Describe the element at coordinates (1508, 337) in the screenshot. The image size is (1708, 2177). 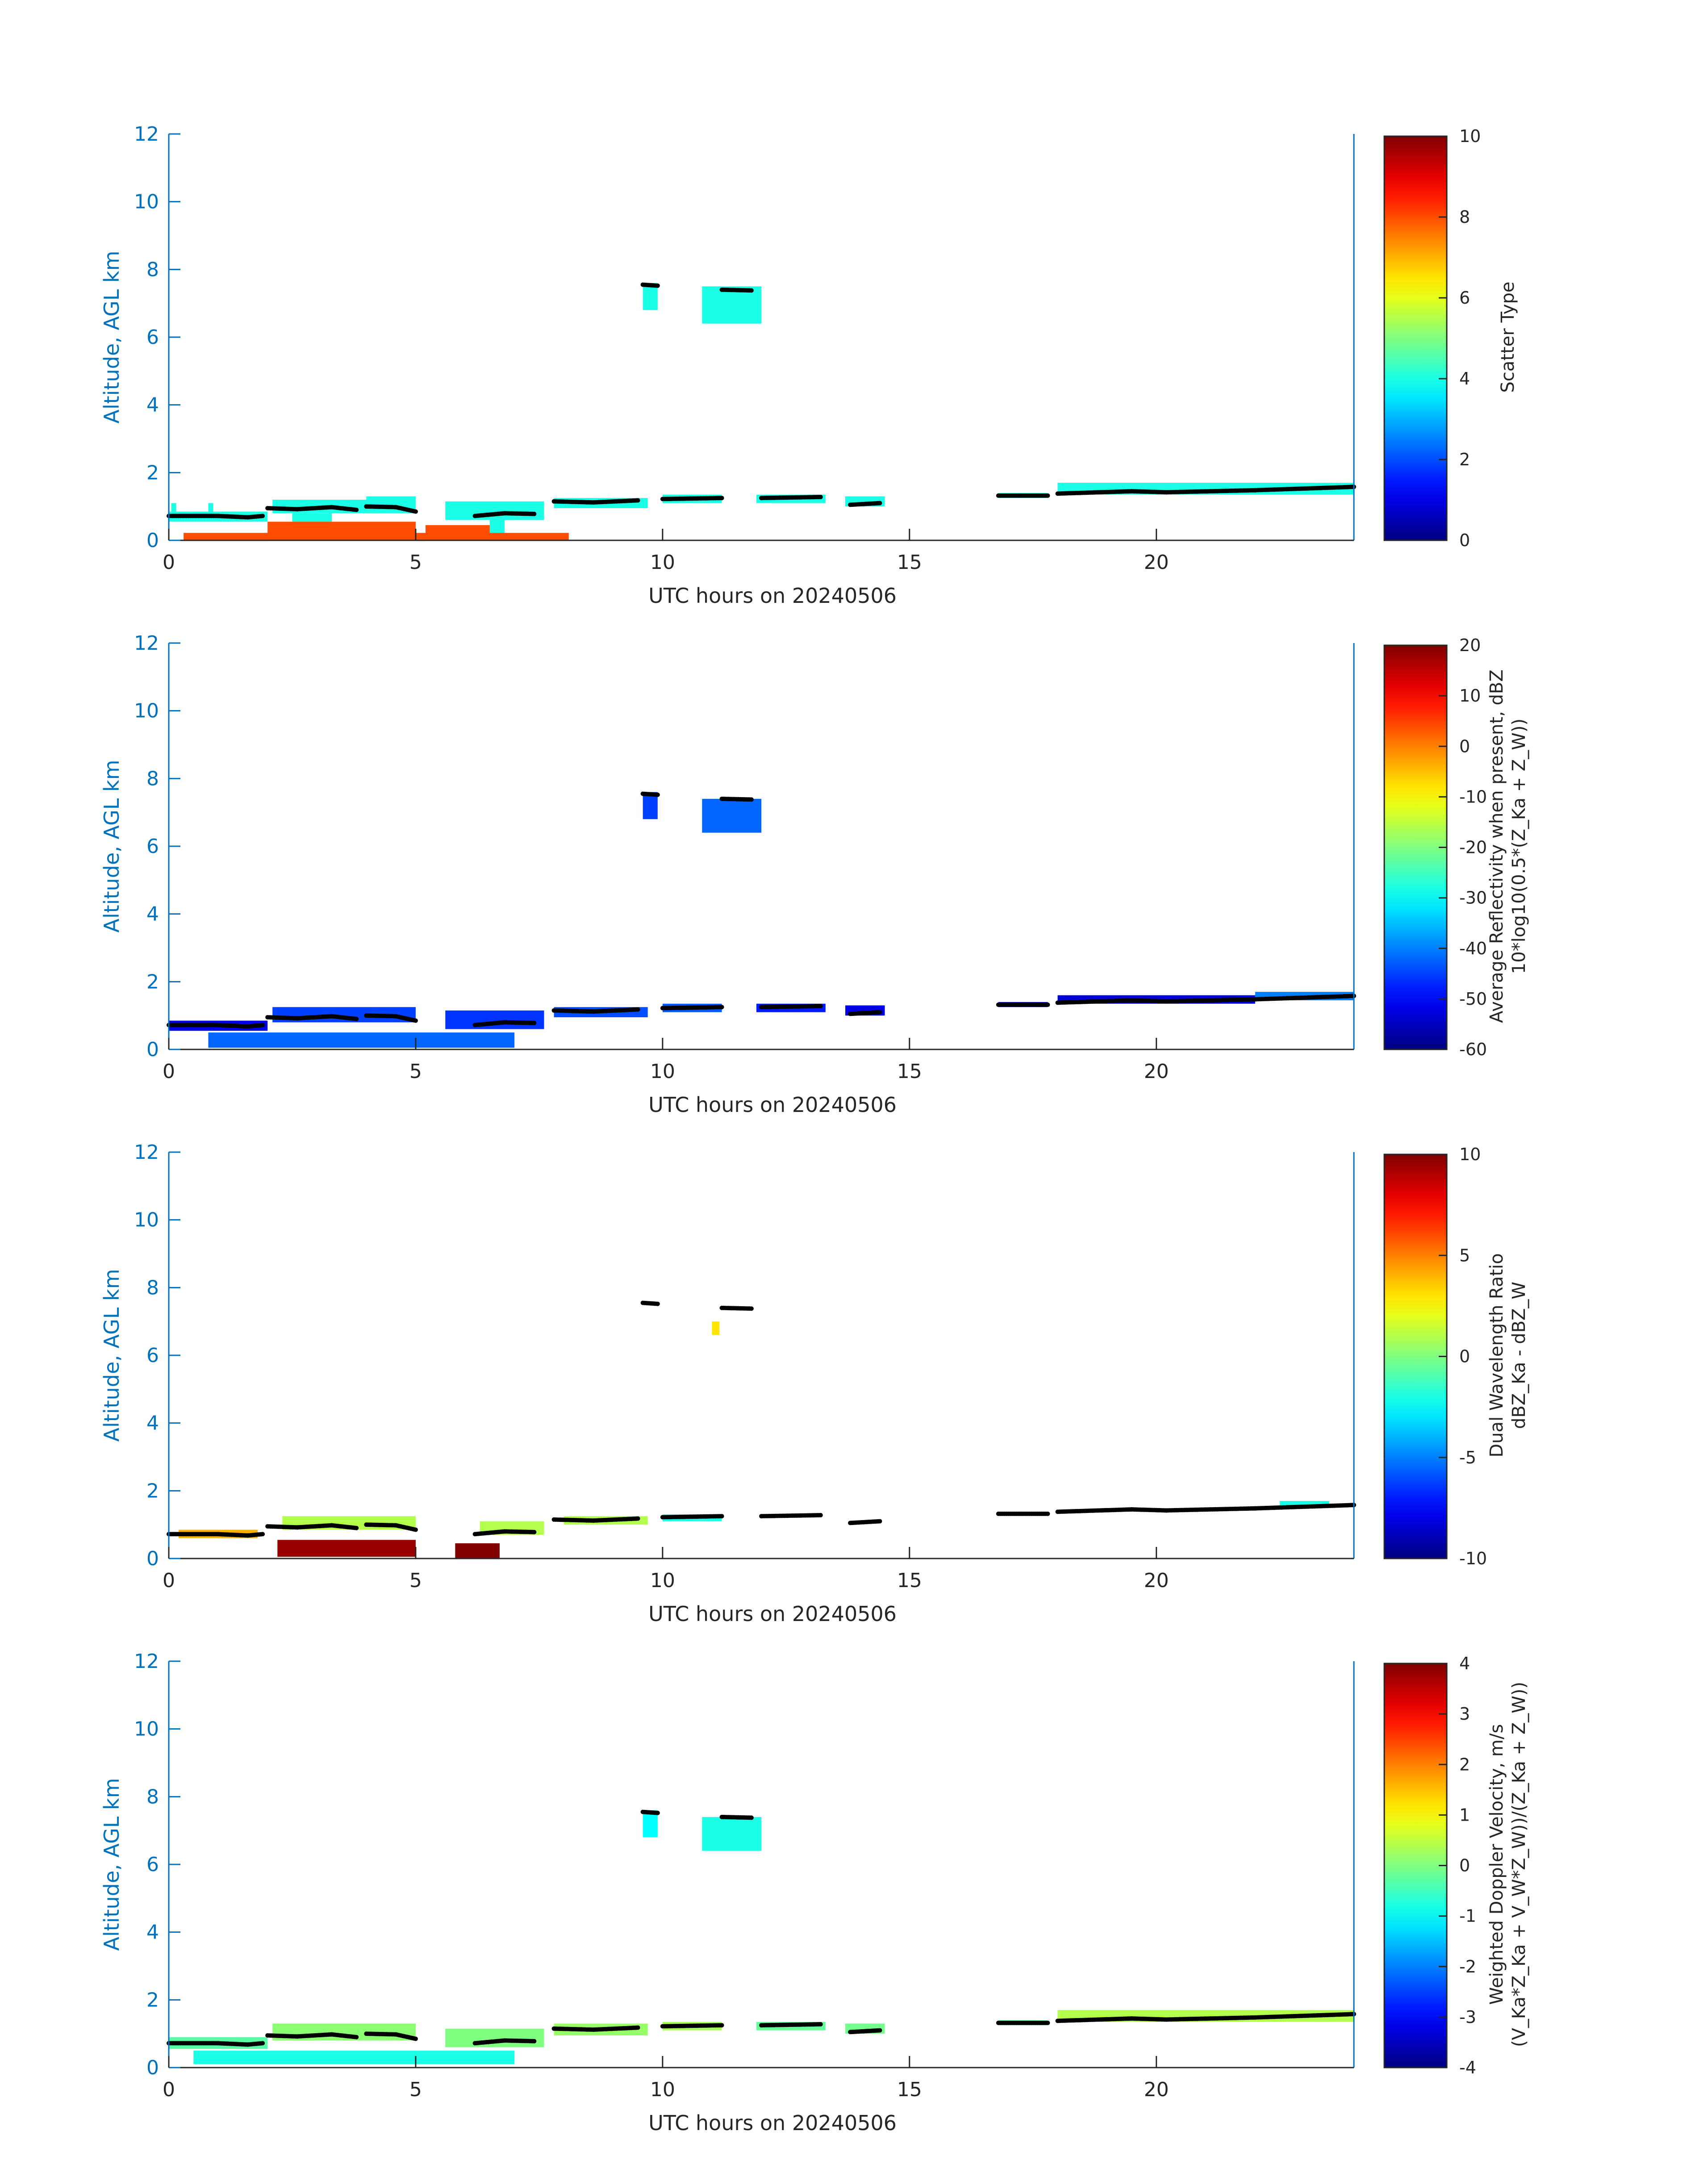
I see `colorbar-label: Scatter Type` at that location.